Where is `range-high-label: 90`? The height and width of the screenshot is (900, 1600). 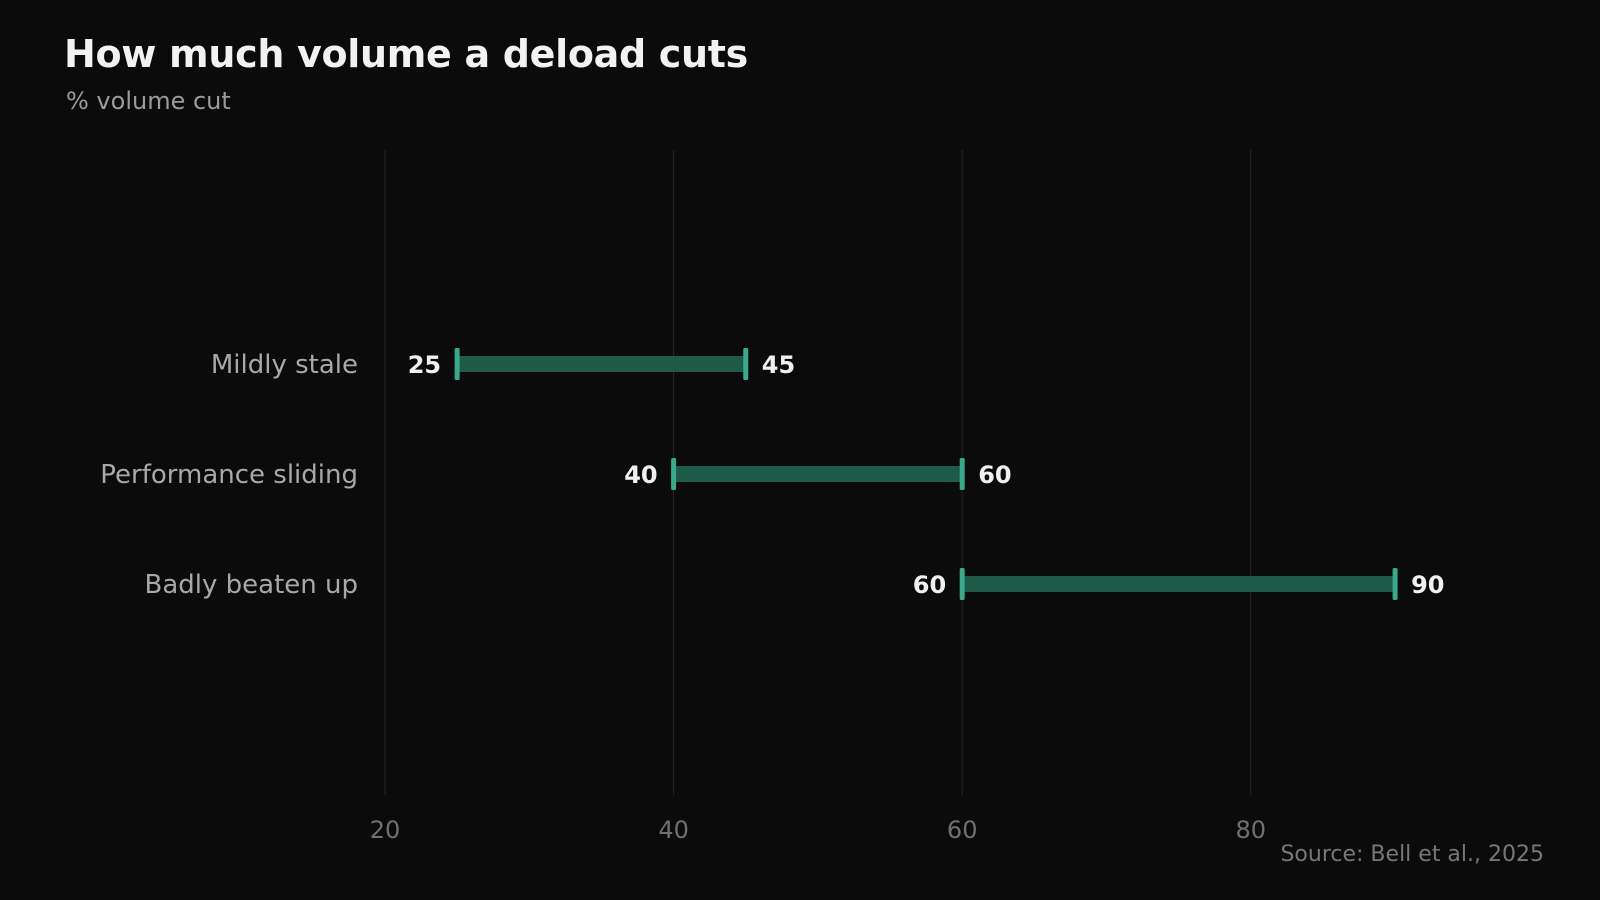 range-high-label: 90 is located at coordinates (1427, 585).